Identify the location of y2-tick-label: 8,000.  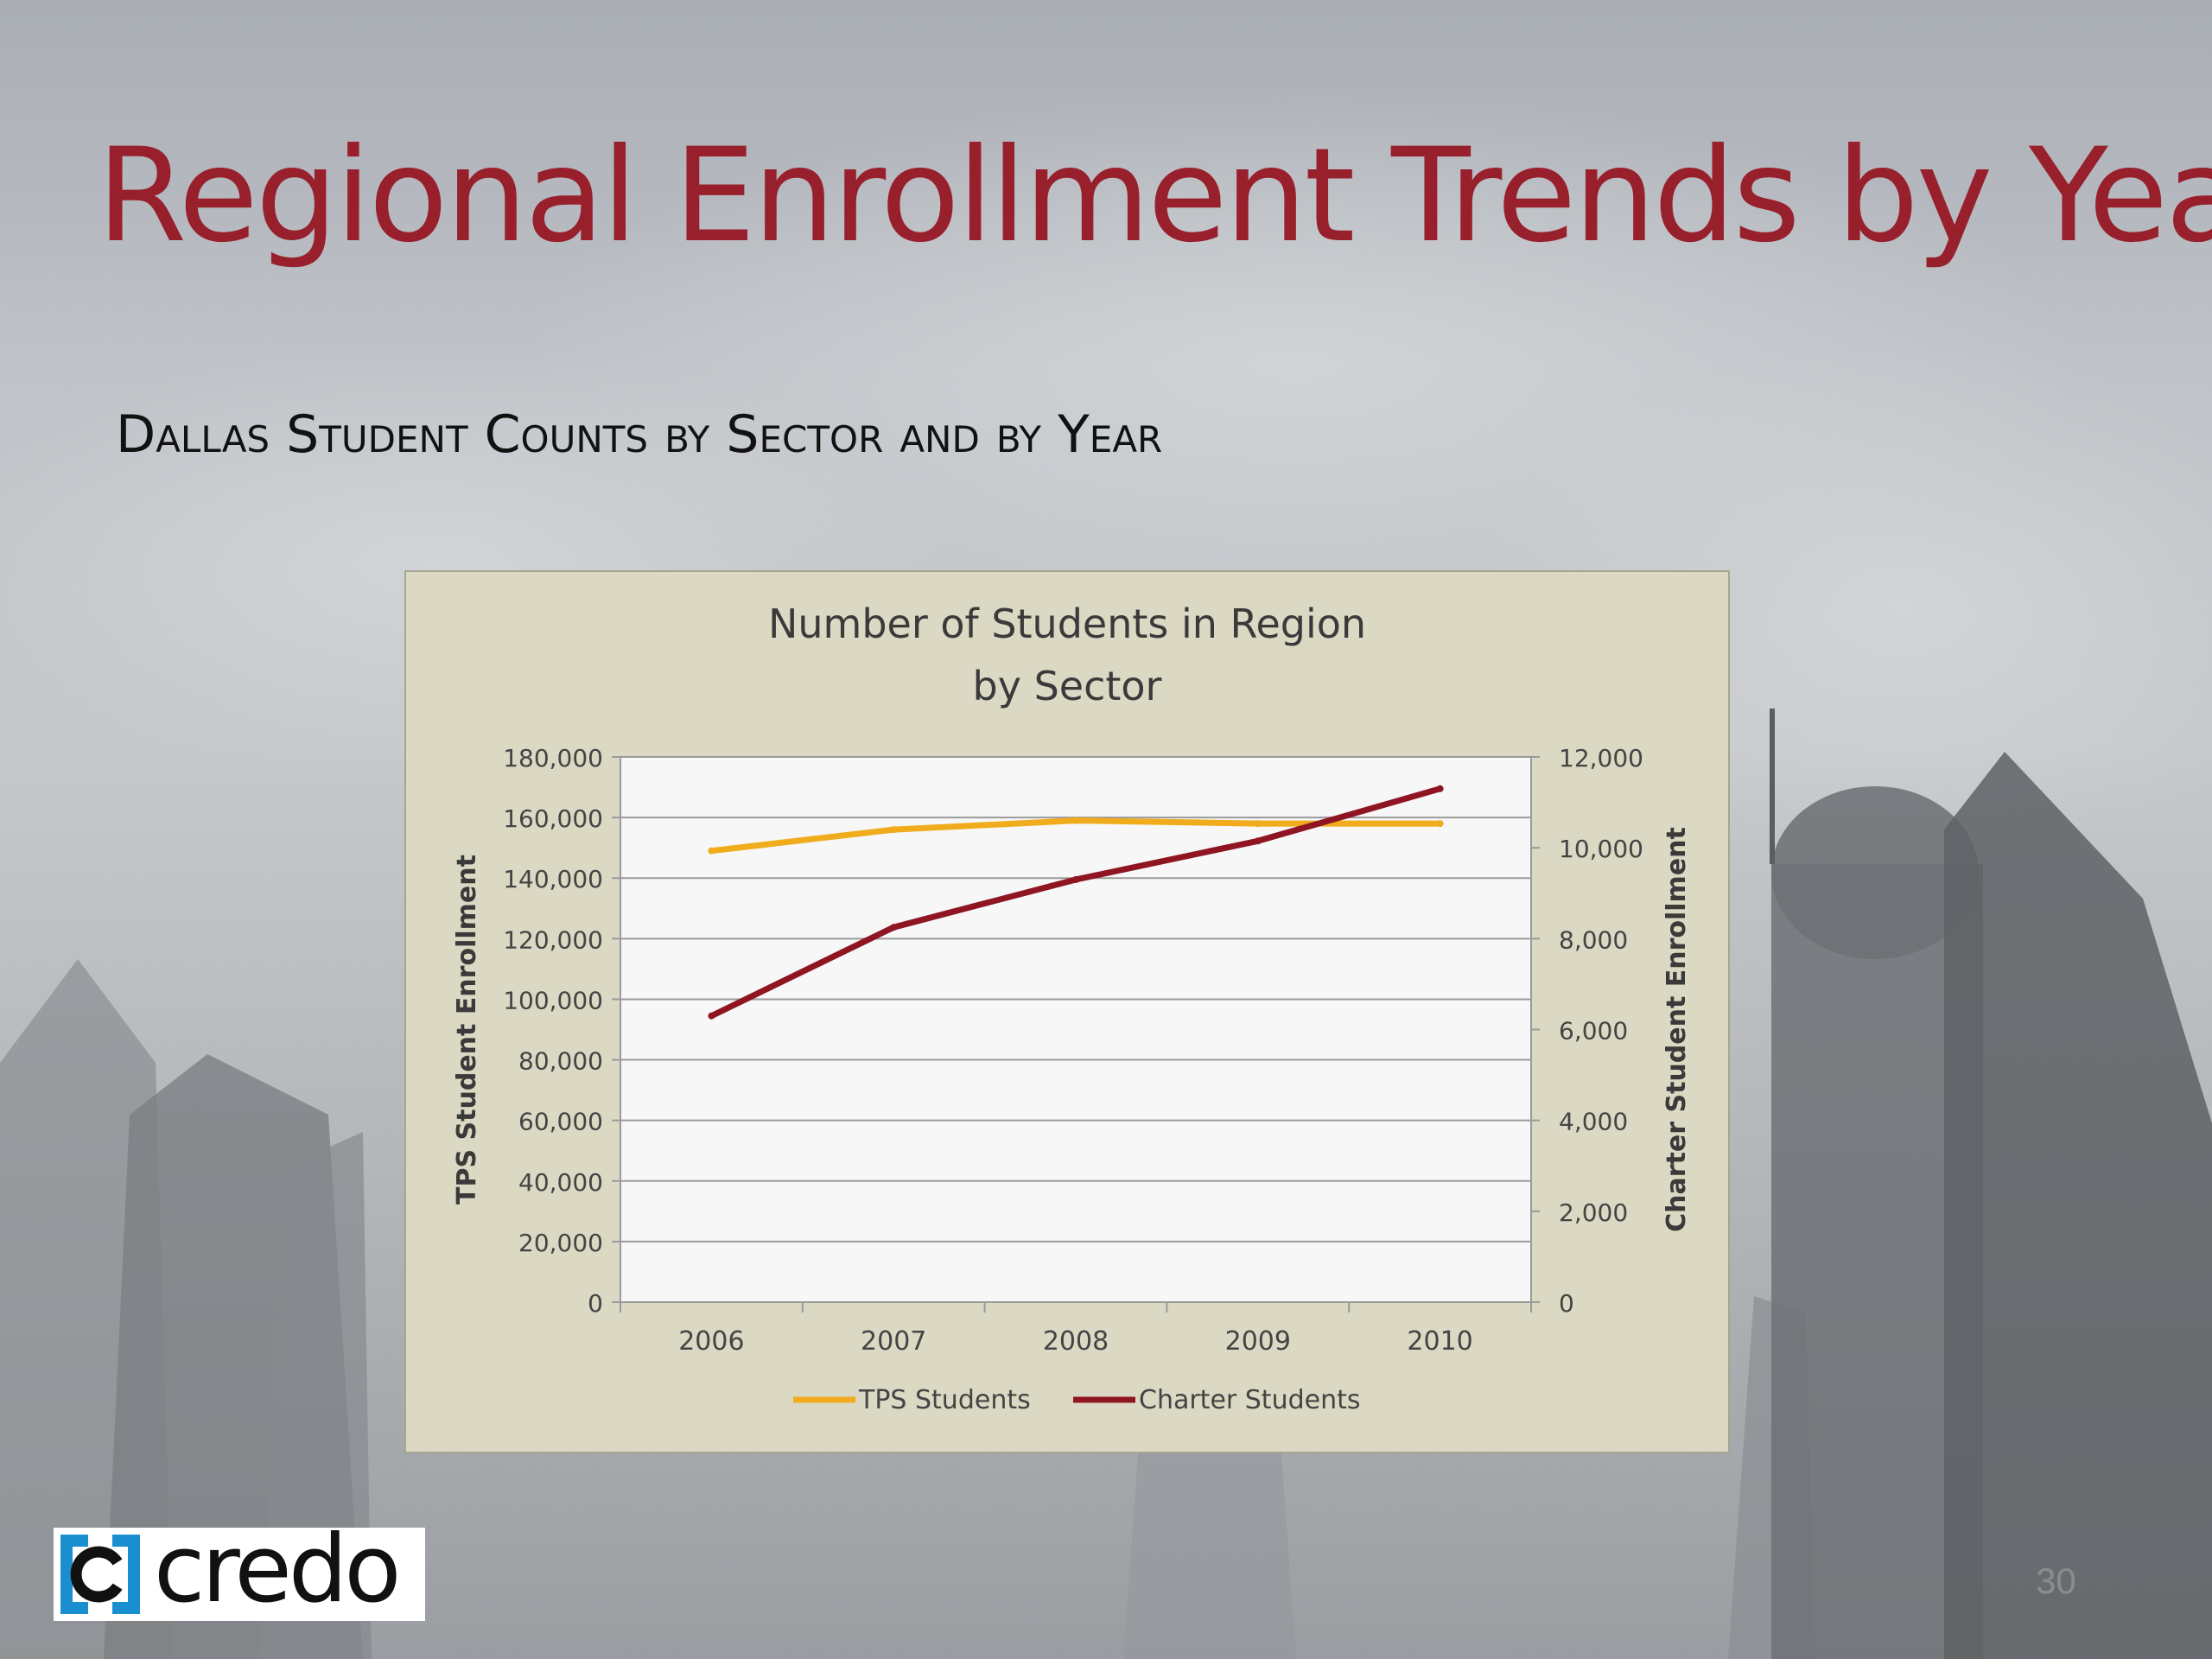
(1593, 940).